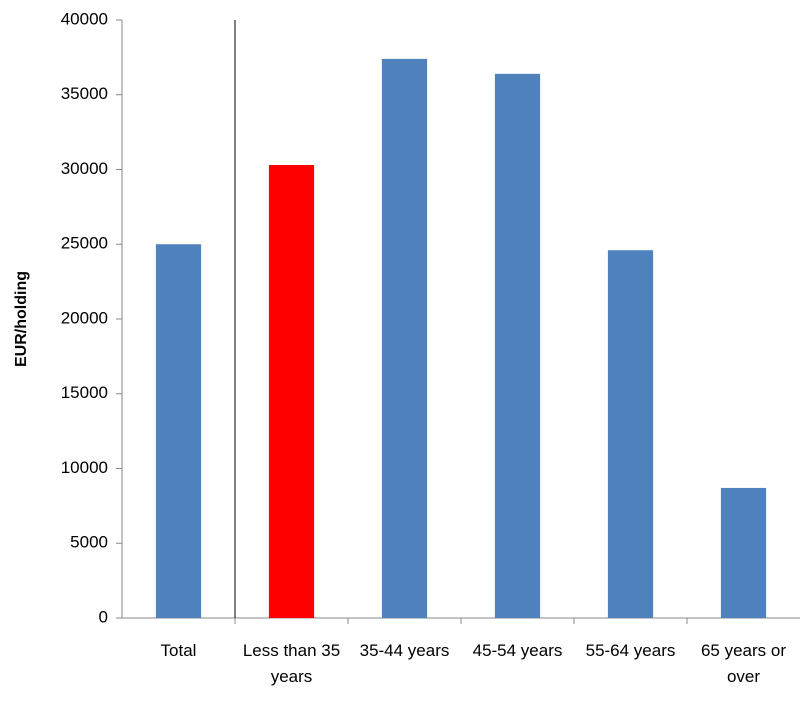 Image resolution: width=800 pixels, height=712 pixels. I want to click on y-tick-label: 10000, so click(84, 467).